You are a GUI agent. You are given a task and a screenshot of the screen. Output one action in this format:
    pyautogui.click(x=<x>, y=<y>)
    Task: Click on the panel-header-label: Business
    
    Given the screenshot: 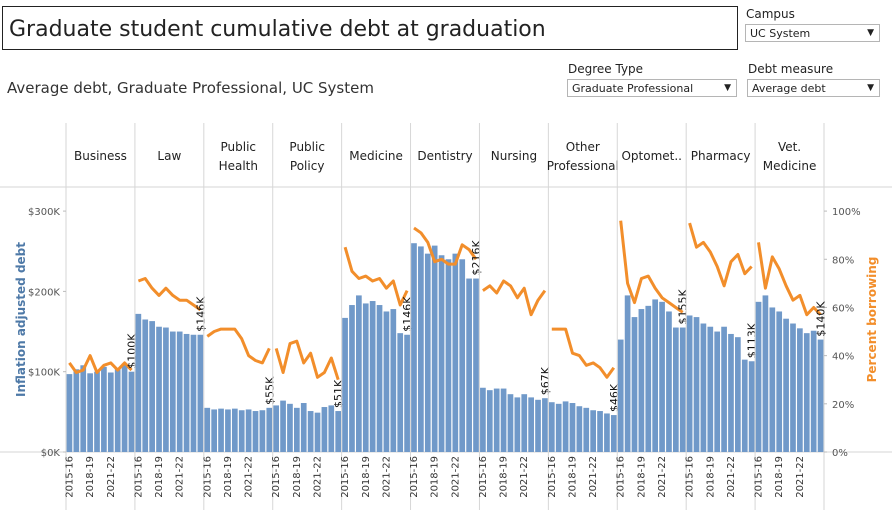 What is the action you would take?
    pyautogui.click(x=100, y=156)
    